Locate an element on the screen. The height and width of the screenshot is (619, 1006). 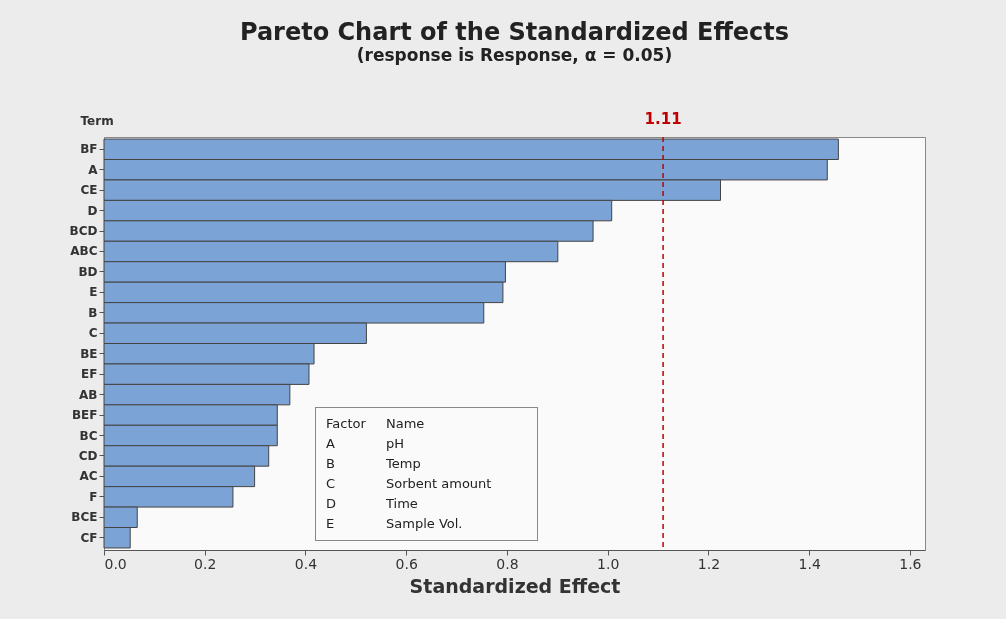
y-tick-label: BCD is located at coordinates (83, 231).